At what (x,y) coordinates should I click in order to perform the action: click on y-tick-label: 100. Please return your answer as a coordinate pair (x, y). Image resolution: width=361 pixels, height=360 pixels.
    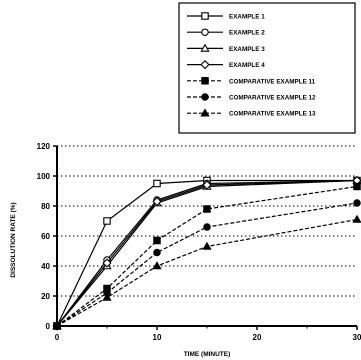
    Looking at the image, I should click on (44, 176).